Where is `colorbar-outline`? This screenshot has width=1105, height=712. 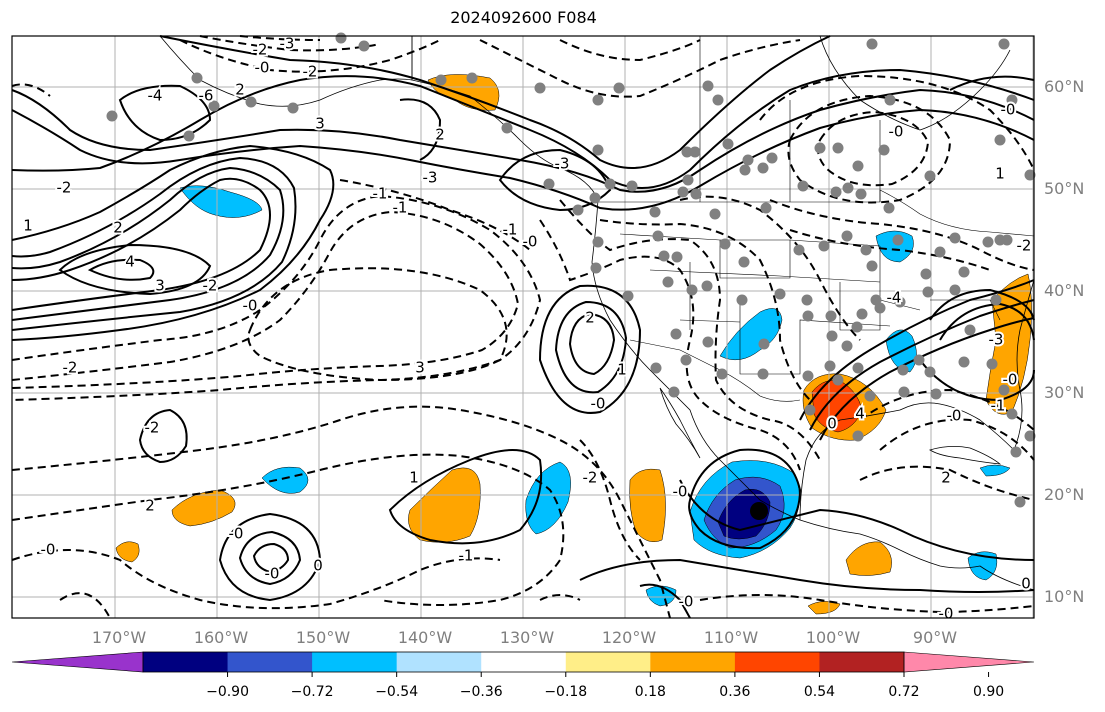
colorbar-outline is located at coordinates (523, 662).